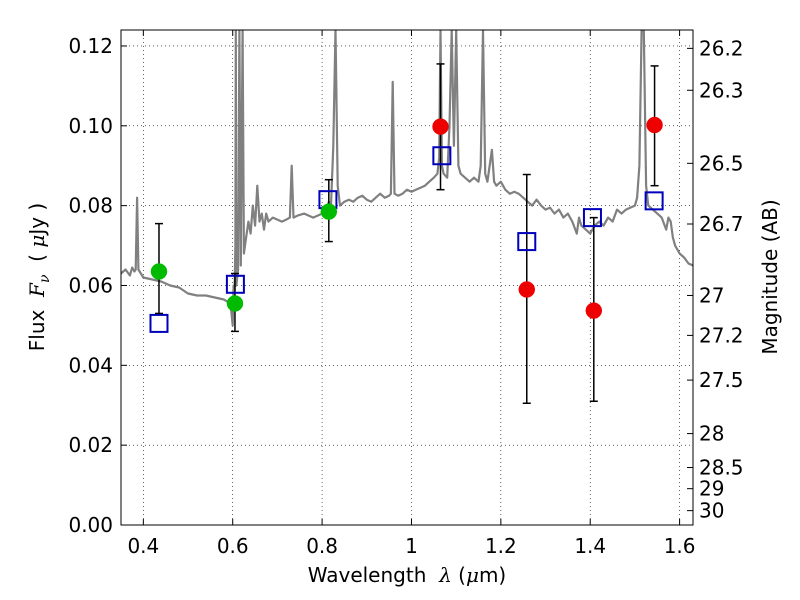  Describe the element at coordinates (90, 365) in the screenshot. I see `y-tick-label: 0.04` at that location.